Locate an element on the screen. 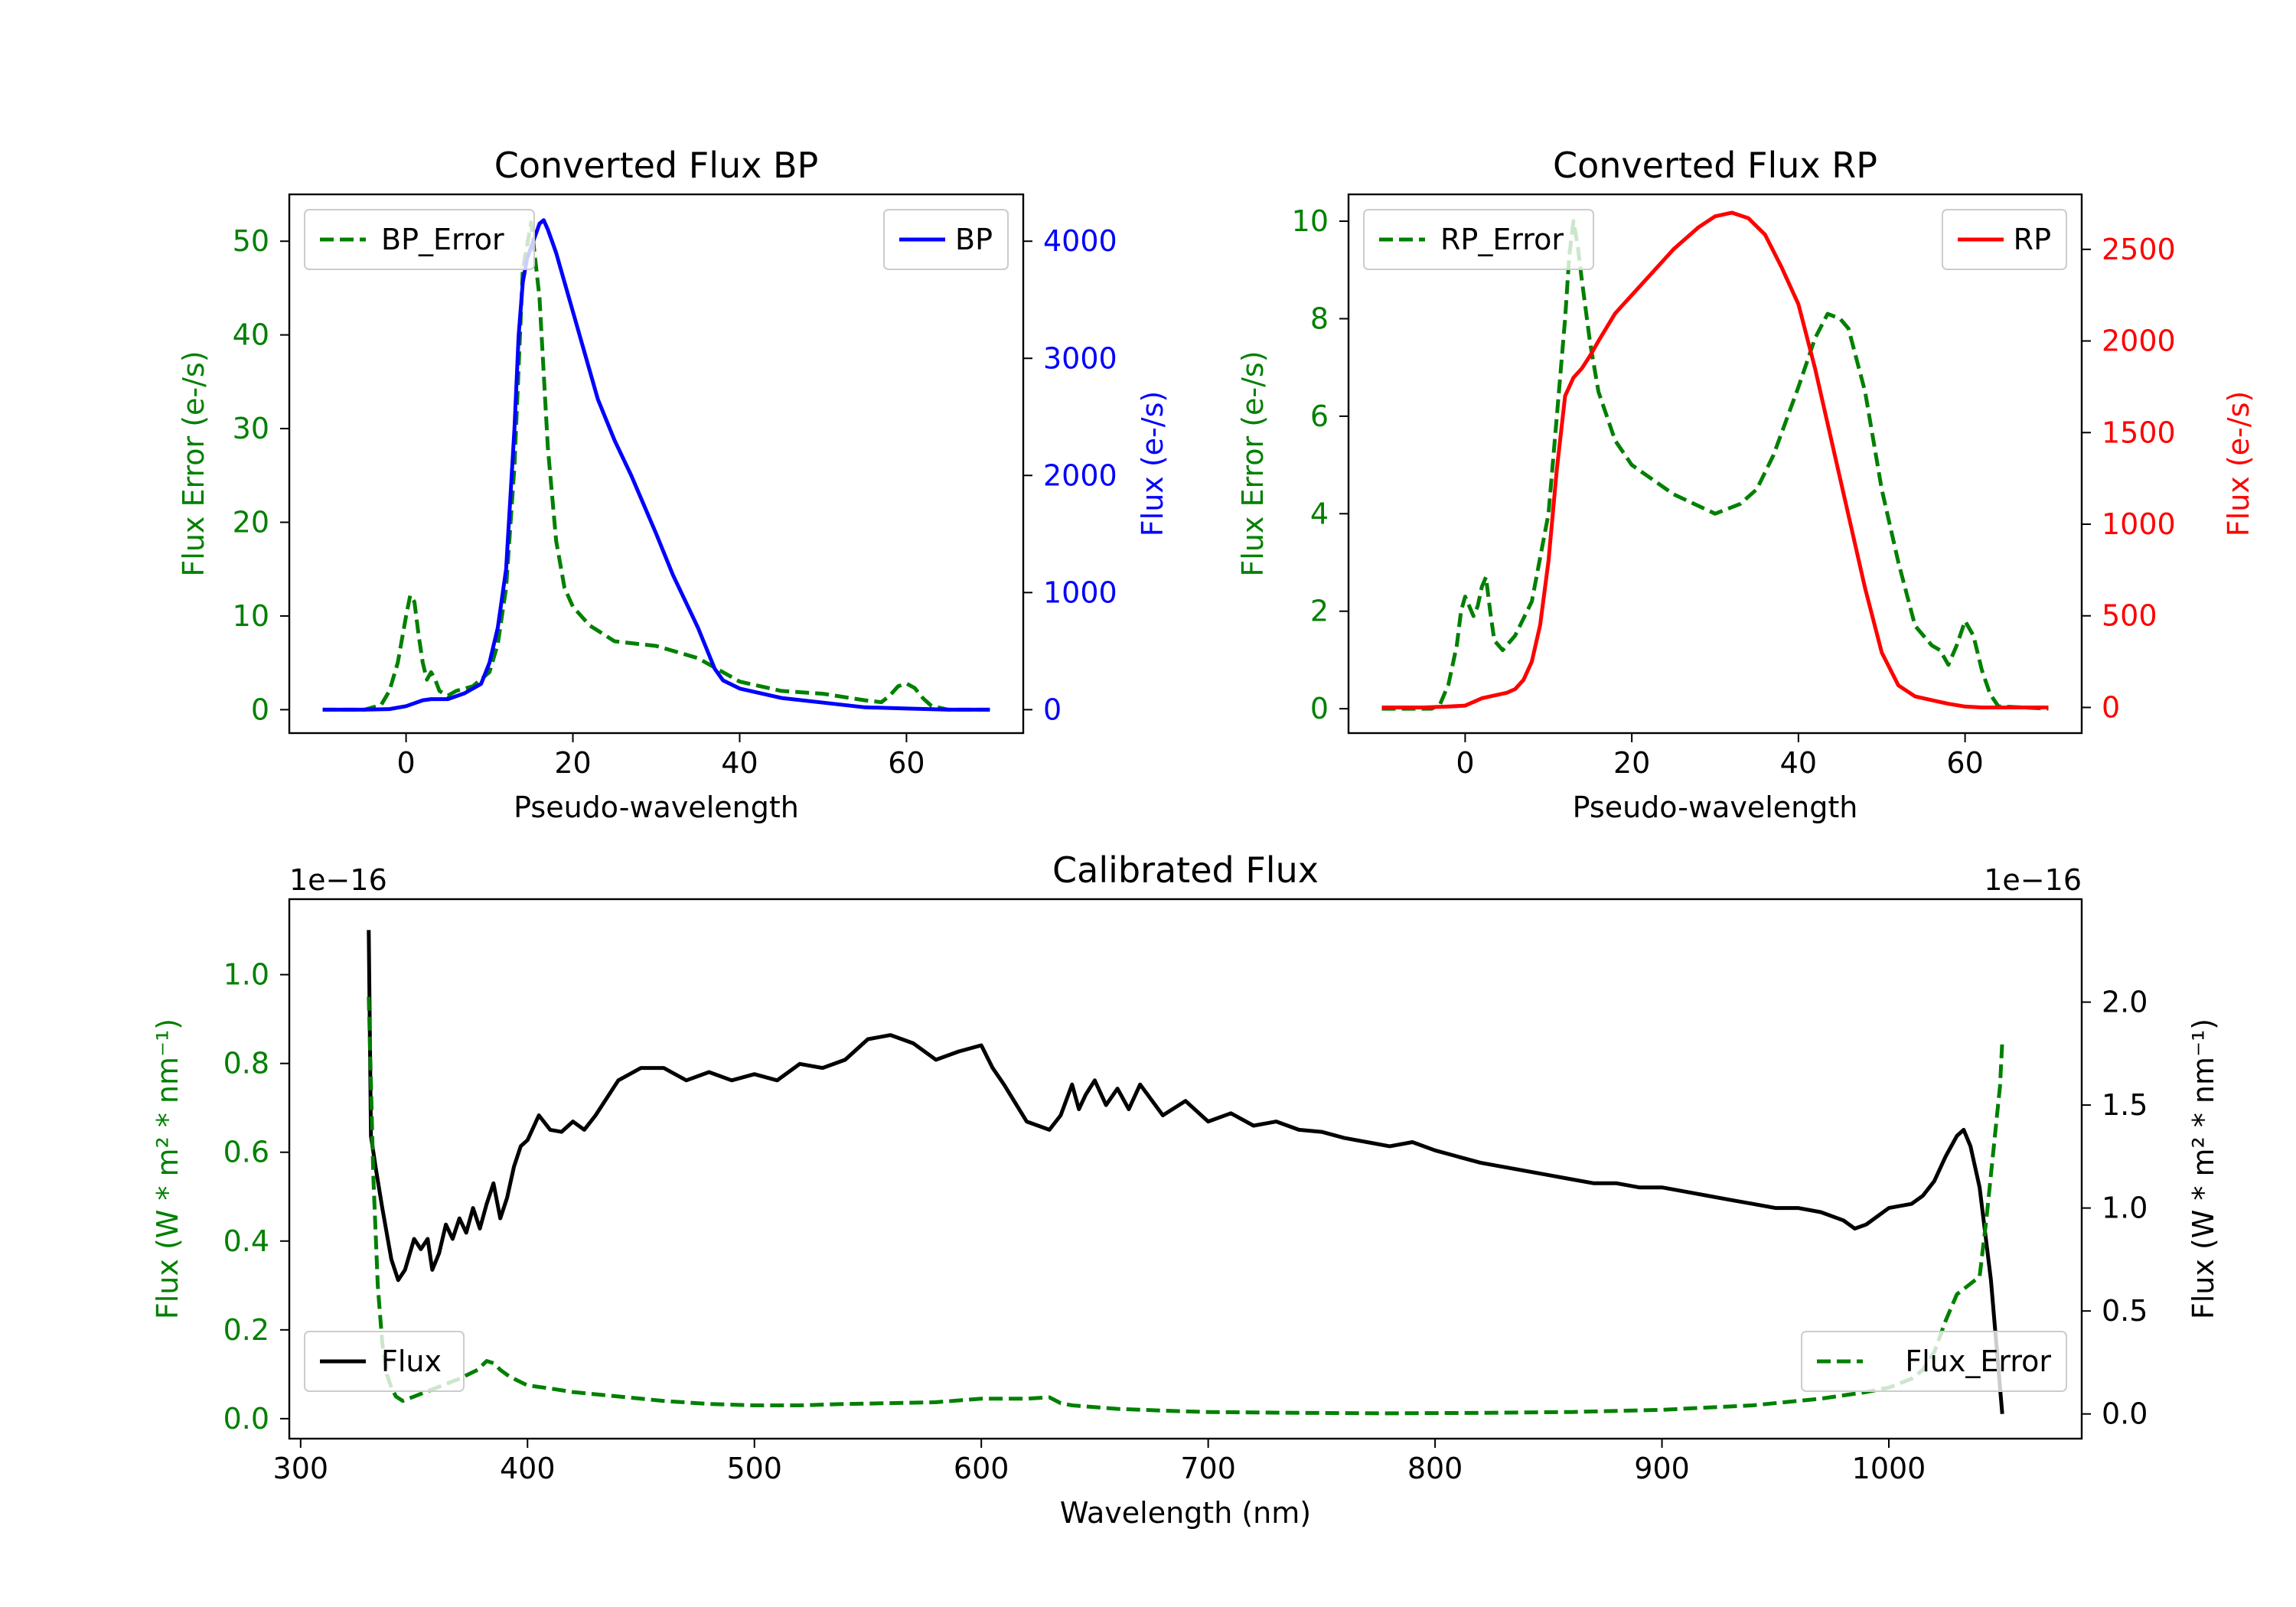 This screenshot has width=2296, height=1607. rp-legend-left-label: RP_Error is located at coordinates (1502, 239).